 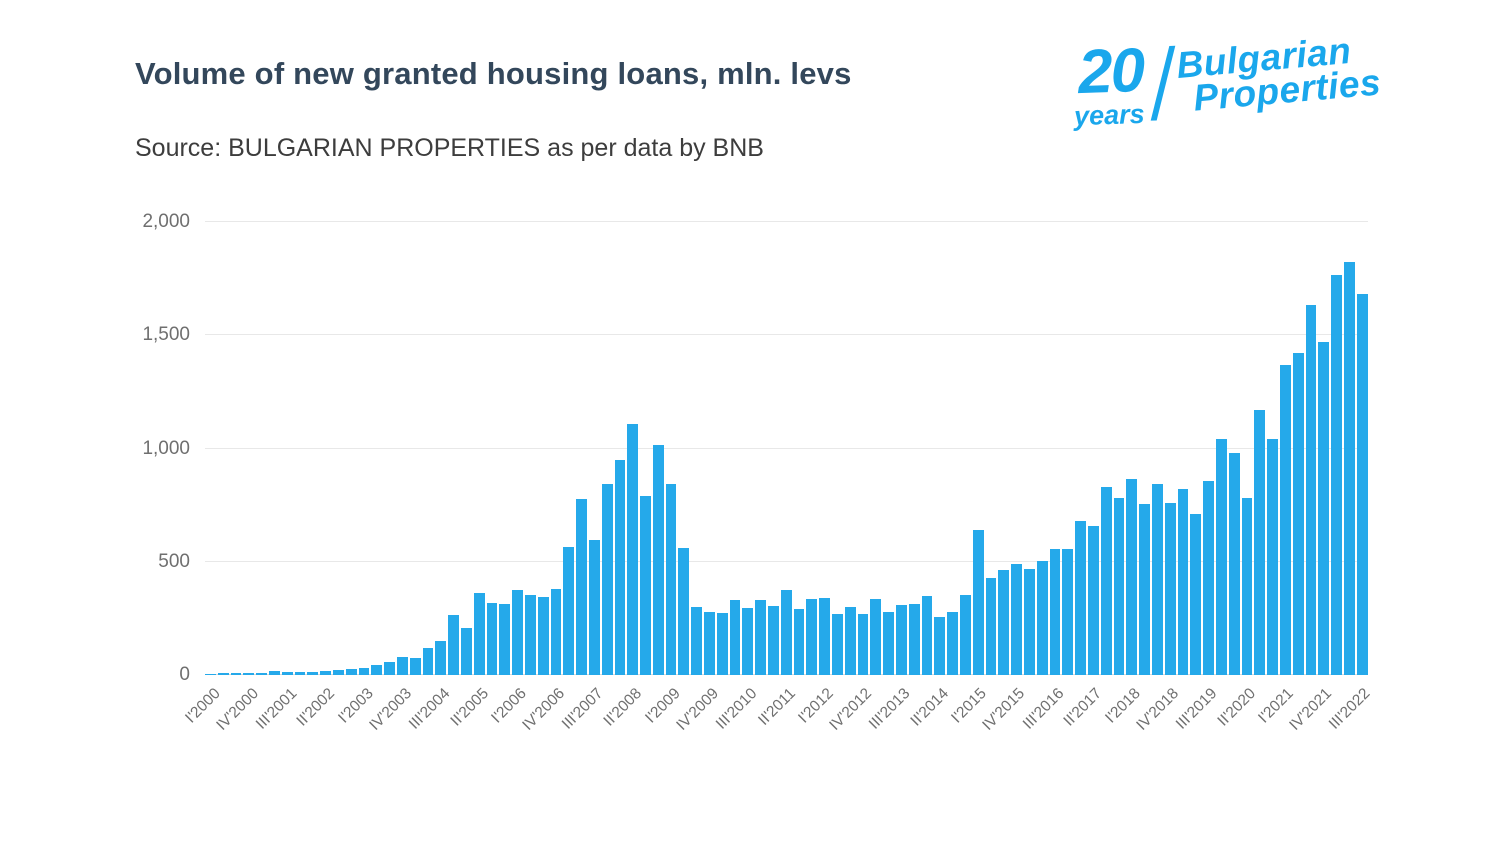 What do you see at coordinates (581, 587) in the screenshot?
I see `bar-II'2007` at bounding box center [581, 587].